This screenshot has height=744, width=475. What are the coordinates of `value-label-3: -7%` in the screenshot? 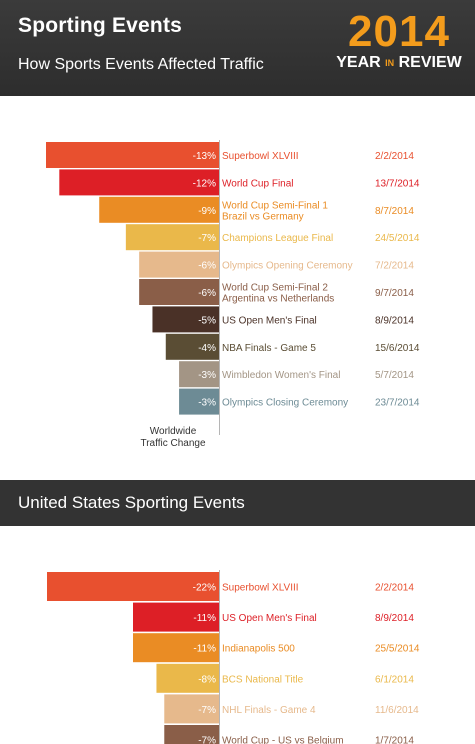 It's located at (207, 238).